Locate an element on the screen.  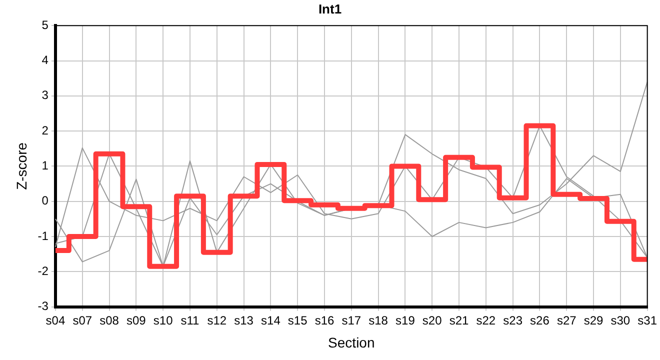
x-tick-label: s14 is located at coordinates (271, 320).